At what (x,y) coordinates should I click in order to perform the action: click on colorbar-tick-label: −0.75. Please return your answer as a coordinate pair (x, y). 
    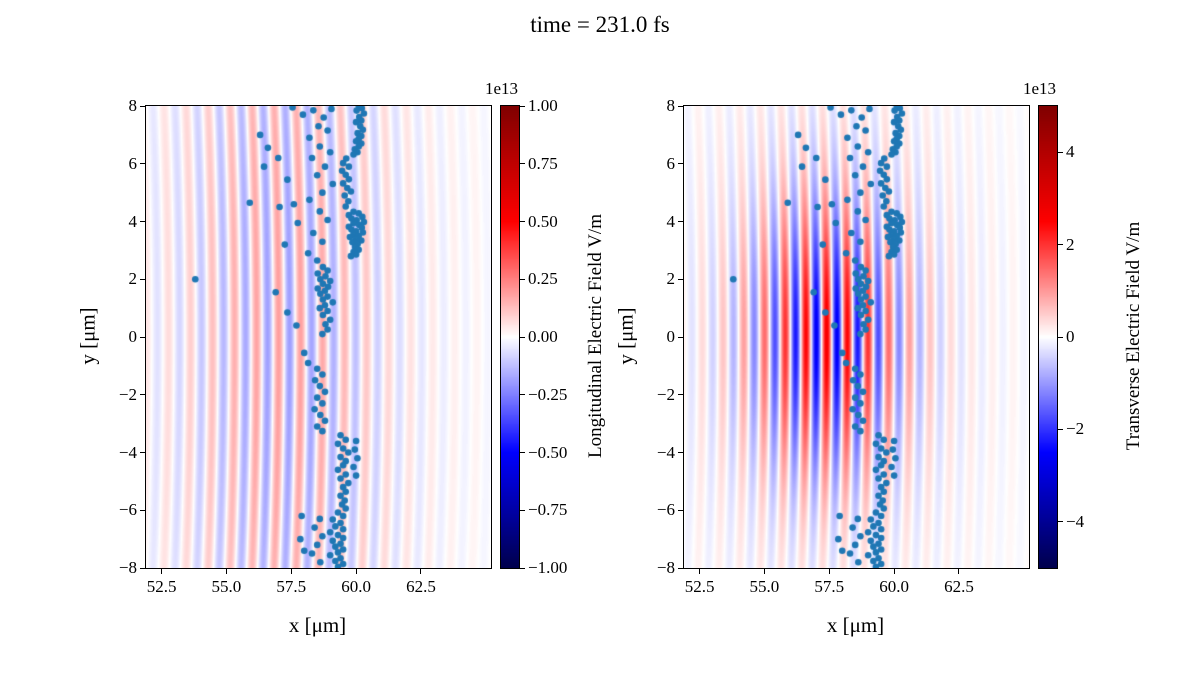
    Looking at the image, I should click on (548, 510).